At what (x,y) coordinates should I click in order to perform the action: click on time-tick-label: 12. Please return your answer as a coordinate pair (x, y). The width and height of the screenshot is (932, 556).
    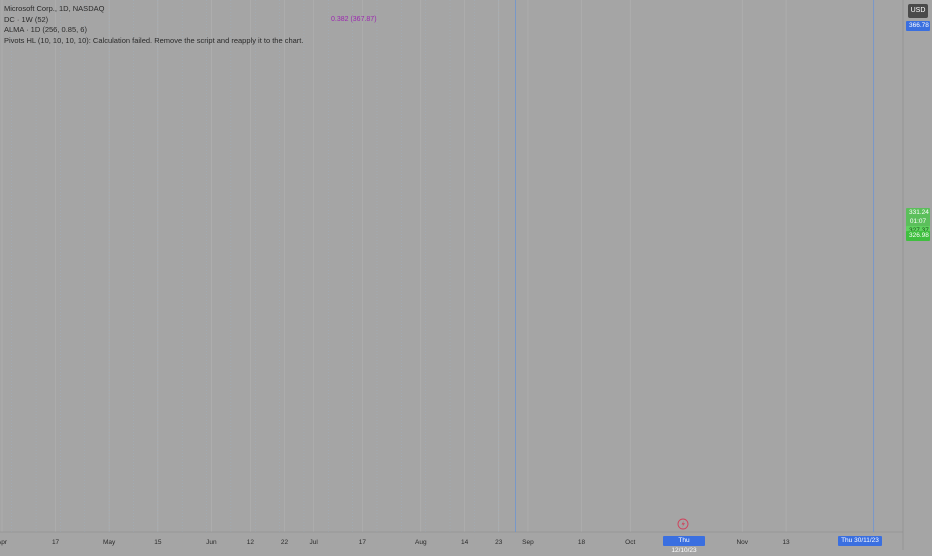
    Looking at the image, I should click on (251, 542).